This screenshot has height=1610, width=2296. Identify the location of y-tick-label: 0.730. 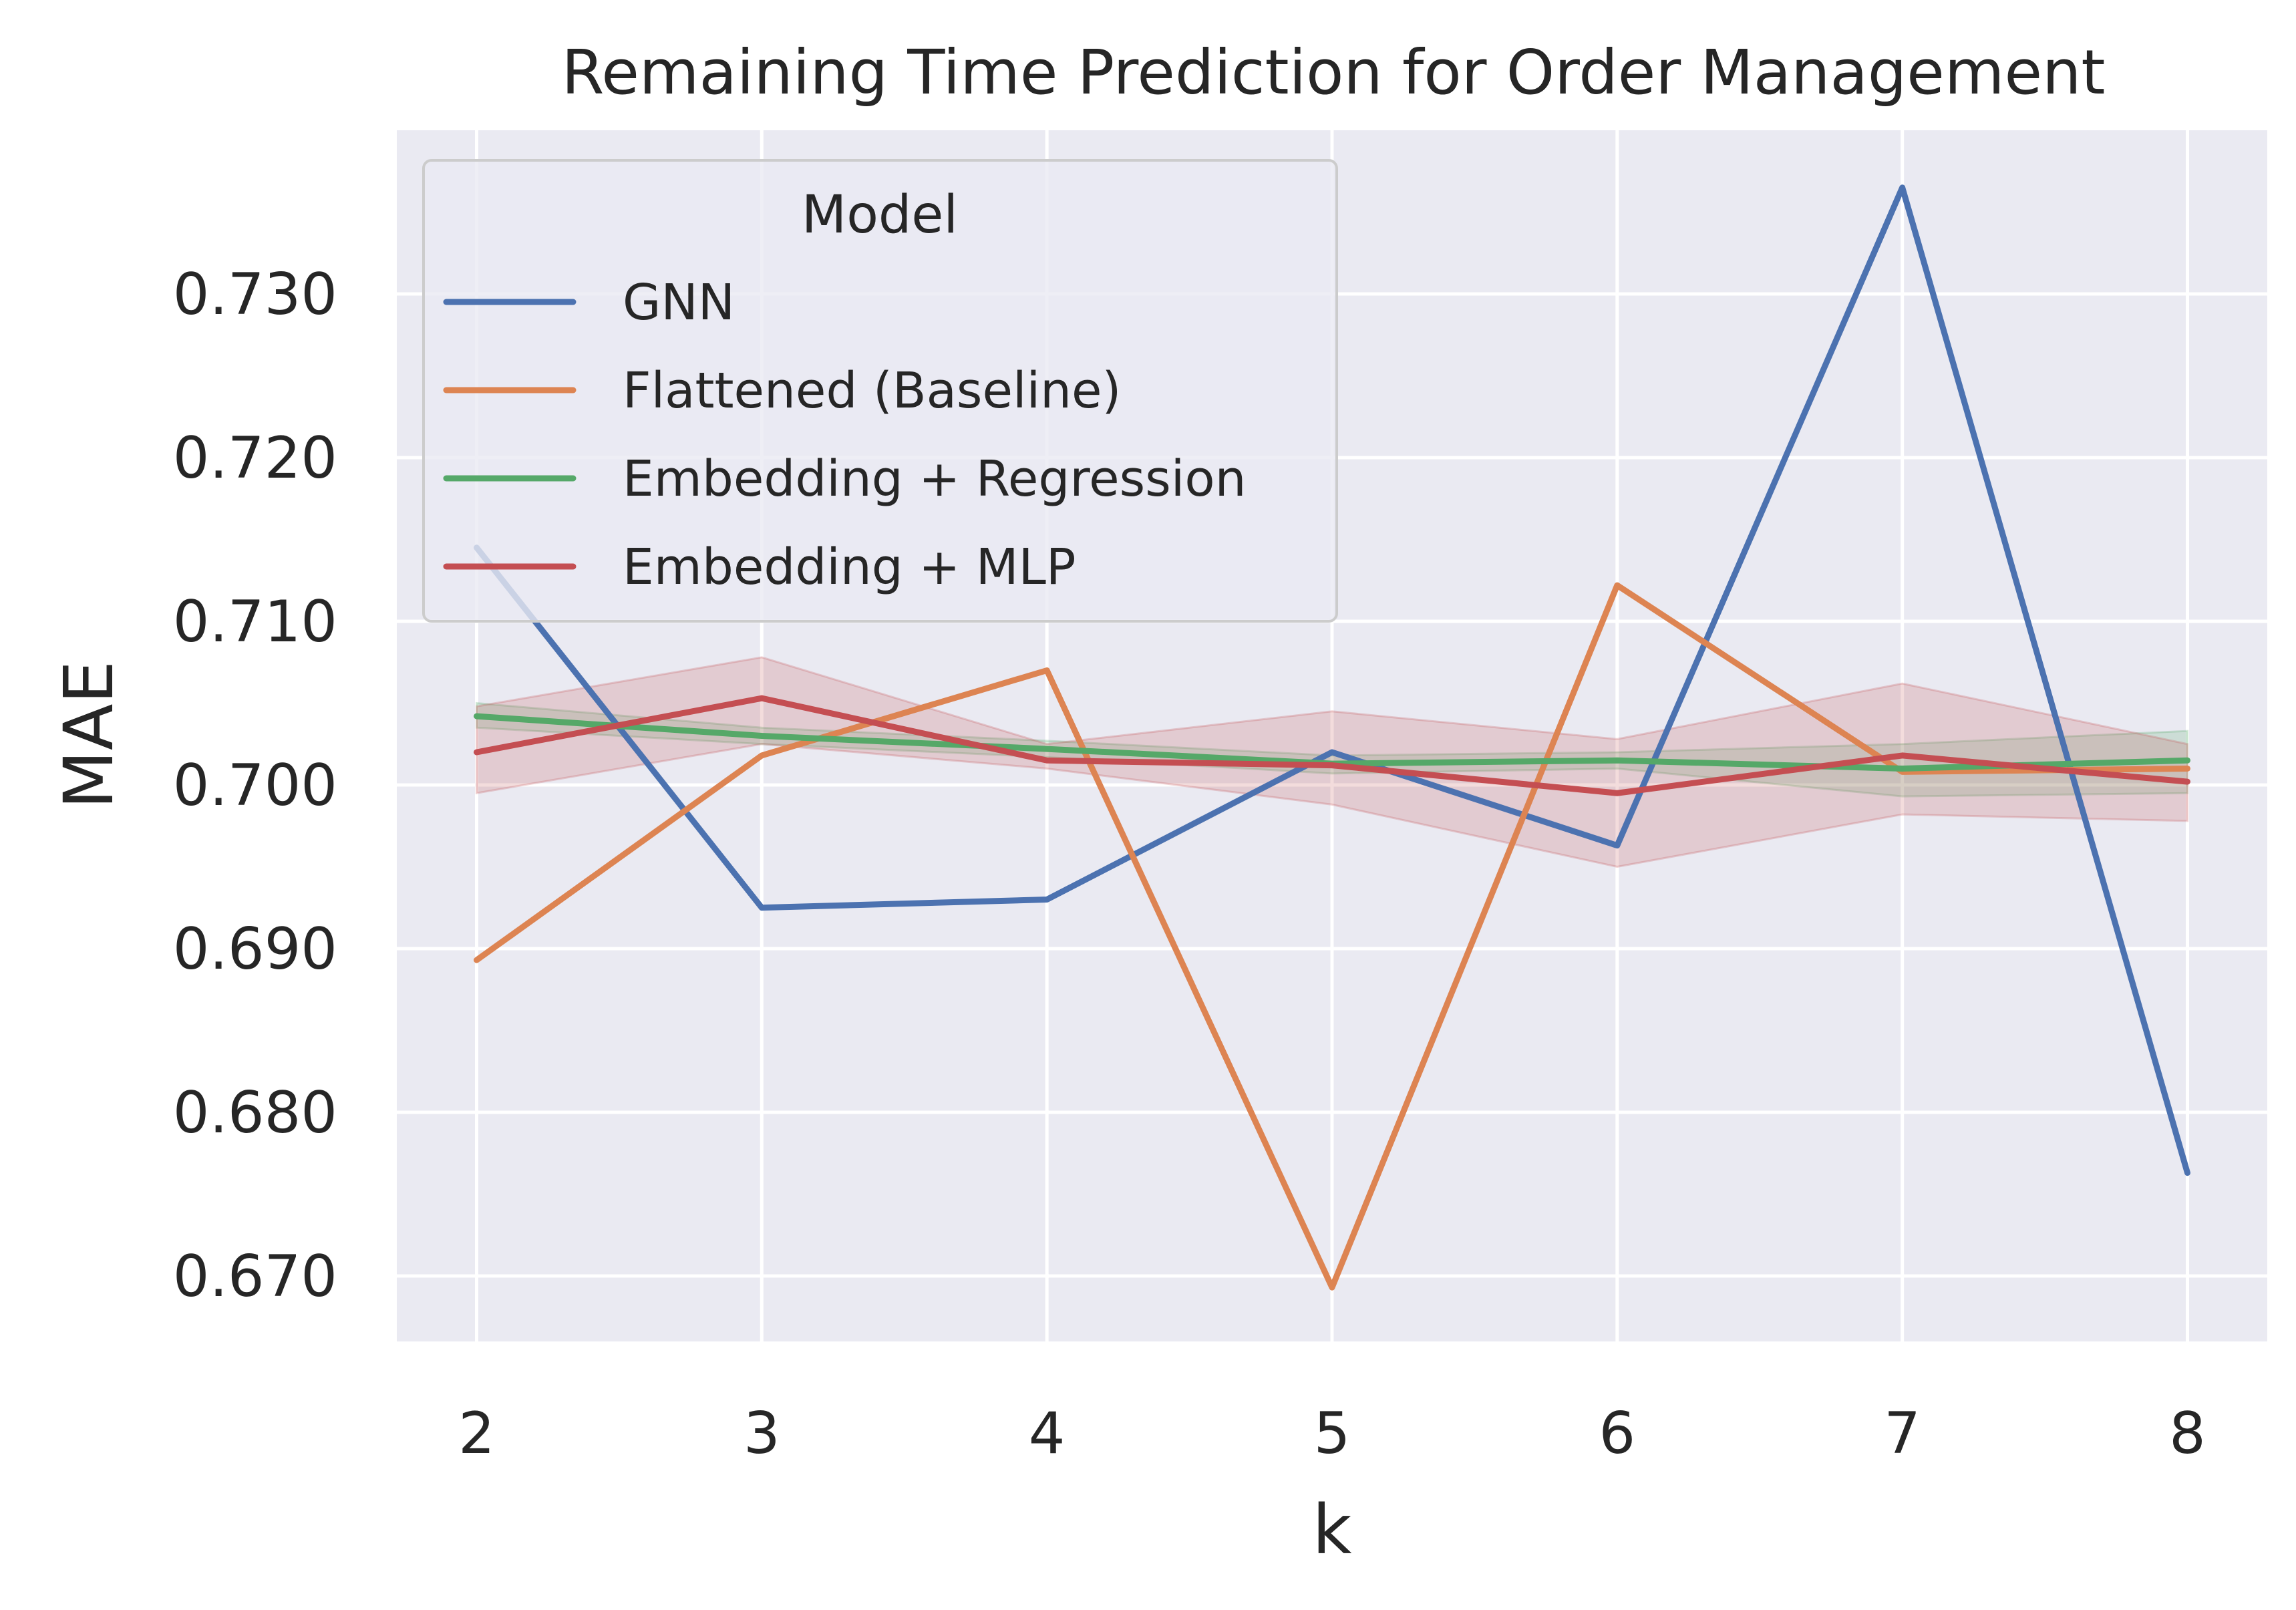
(255, 294).